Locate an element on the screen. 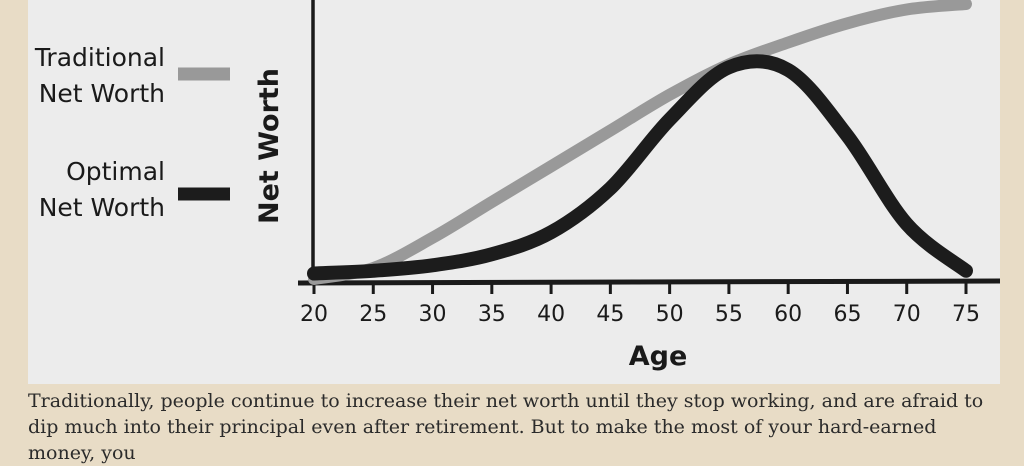 The height and width of the screenshot is (466, 1024). legend-traditional-line1: Traditional is located at coordinates (99, 57).